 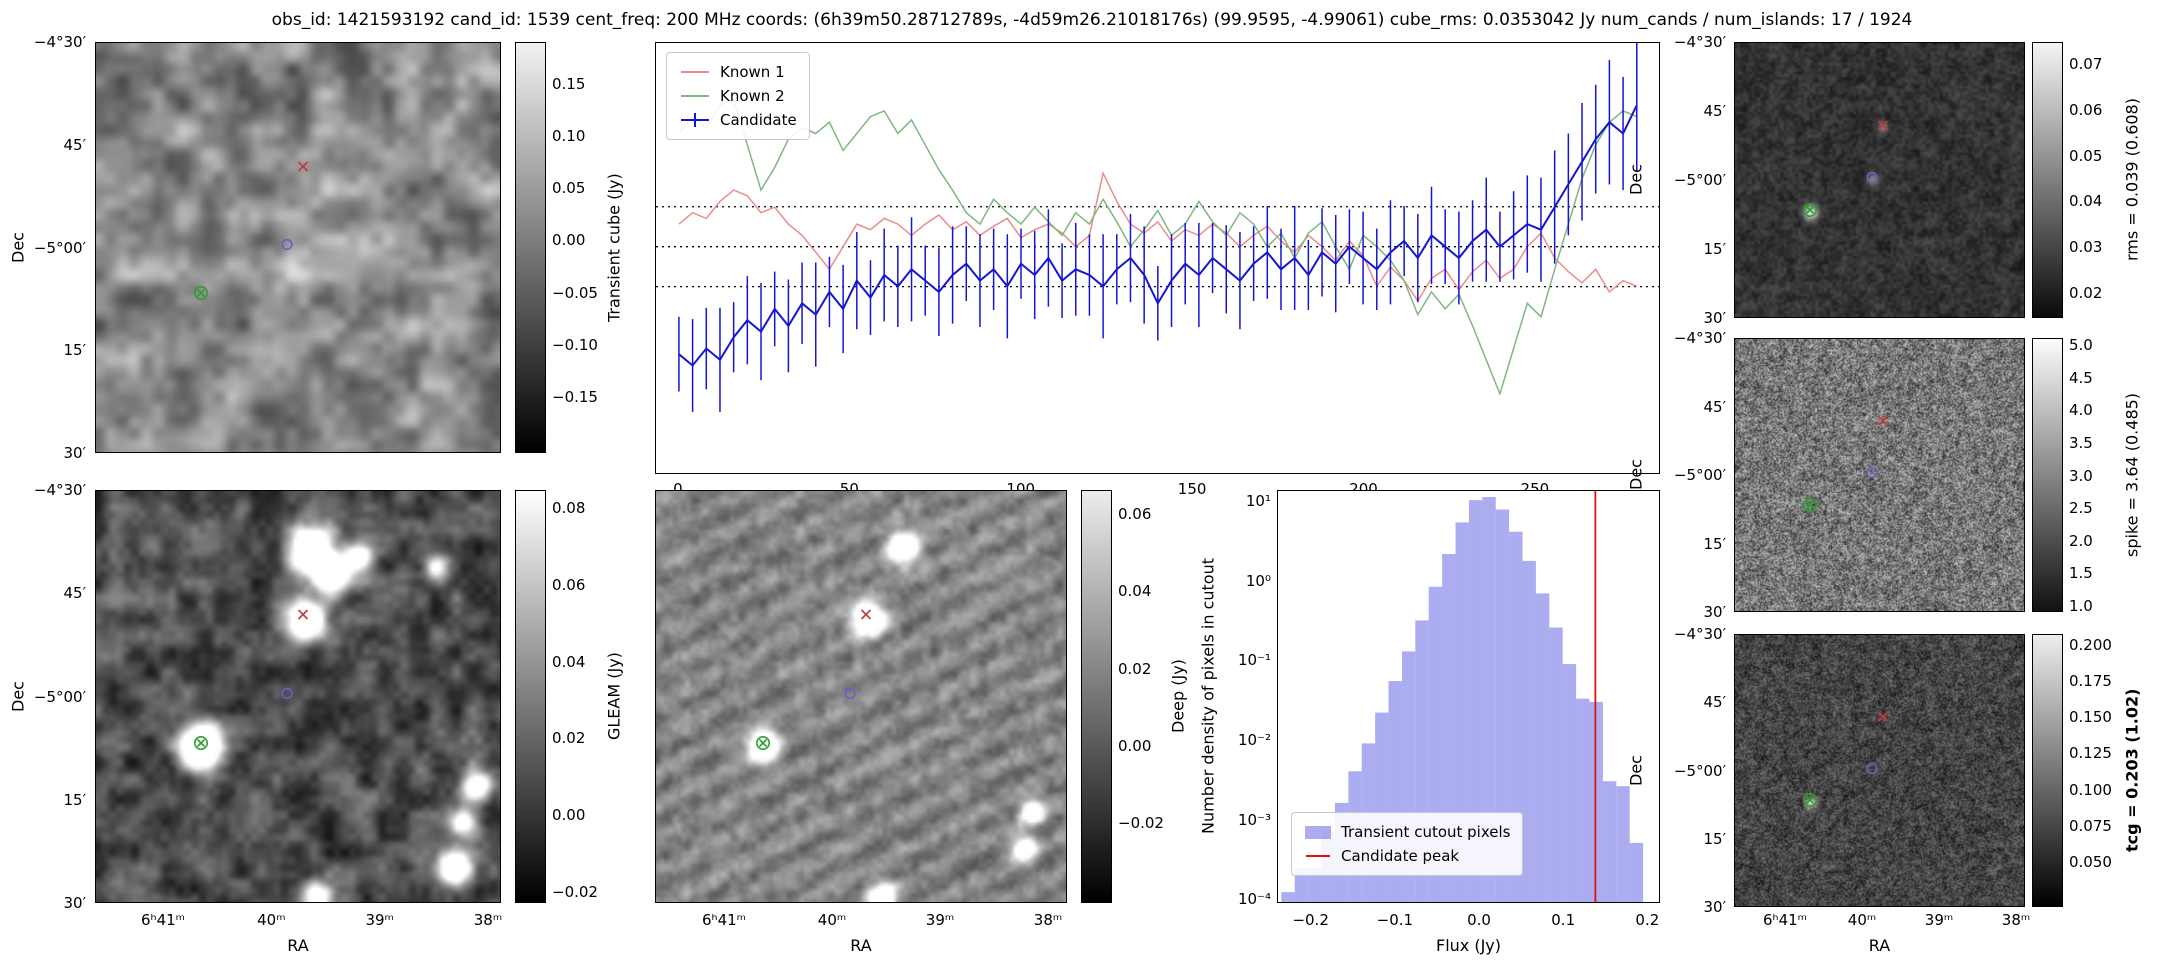 I want to click on gleam-panel, so click(x=298, y=696).